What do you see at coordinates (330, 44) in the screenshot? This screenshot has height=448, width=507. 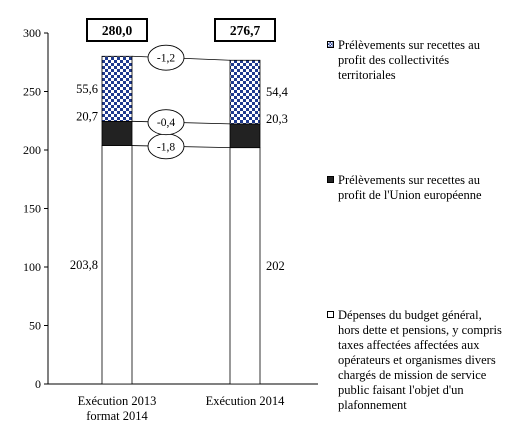 I see `legend-swatch-checker` at bounding box center [330, 44].